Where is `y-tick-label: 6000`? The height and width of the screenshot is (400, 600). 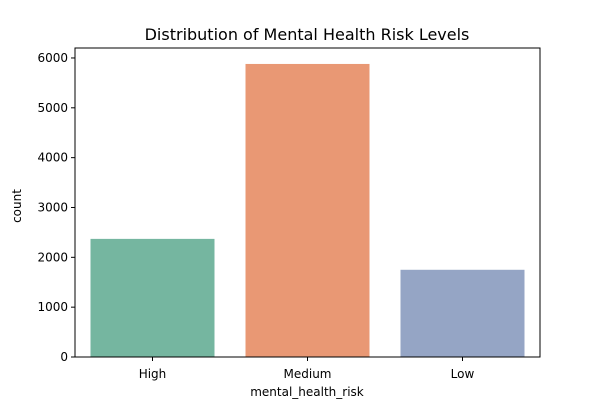 y-tick-label: 6000 is located at coordinates (52, 58).